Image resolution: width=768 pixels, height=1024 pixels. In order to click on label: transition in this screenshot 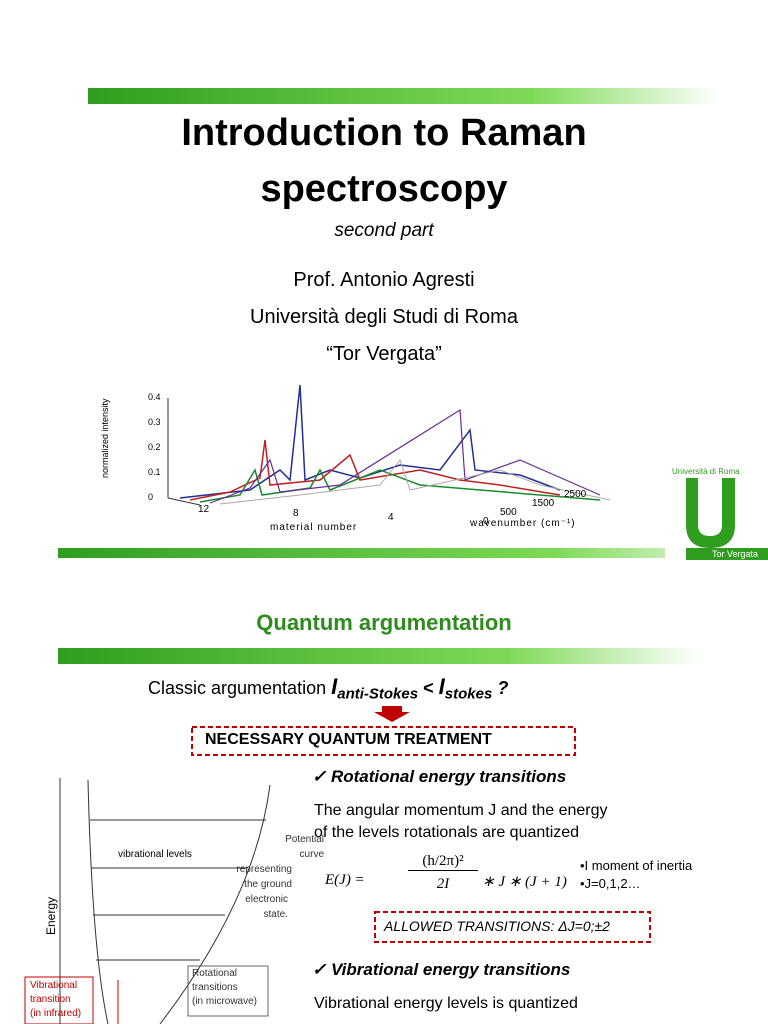, I will do `click(50, 999)`.